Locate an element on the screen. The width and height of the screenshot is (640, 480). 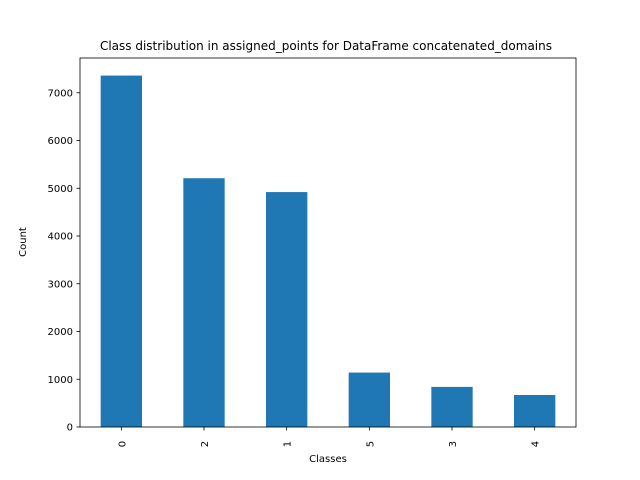
y-tick-label: 6000 is located at coordinates (60, 141).